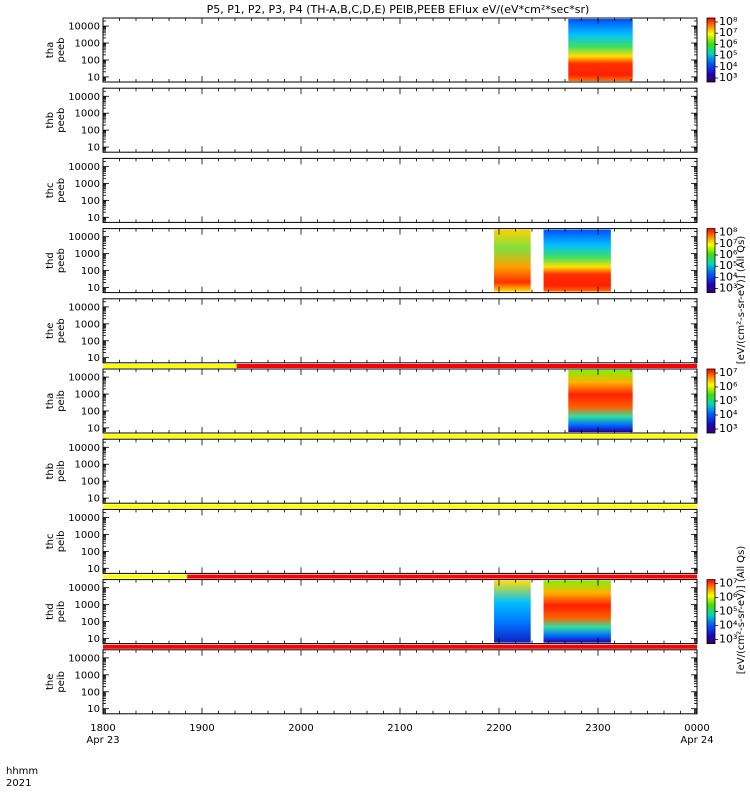  What do you see at coordinates (300, 728) in the screenshot?
I see `x-tick-label: 2000` at bounding box center [300, 728].